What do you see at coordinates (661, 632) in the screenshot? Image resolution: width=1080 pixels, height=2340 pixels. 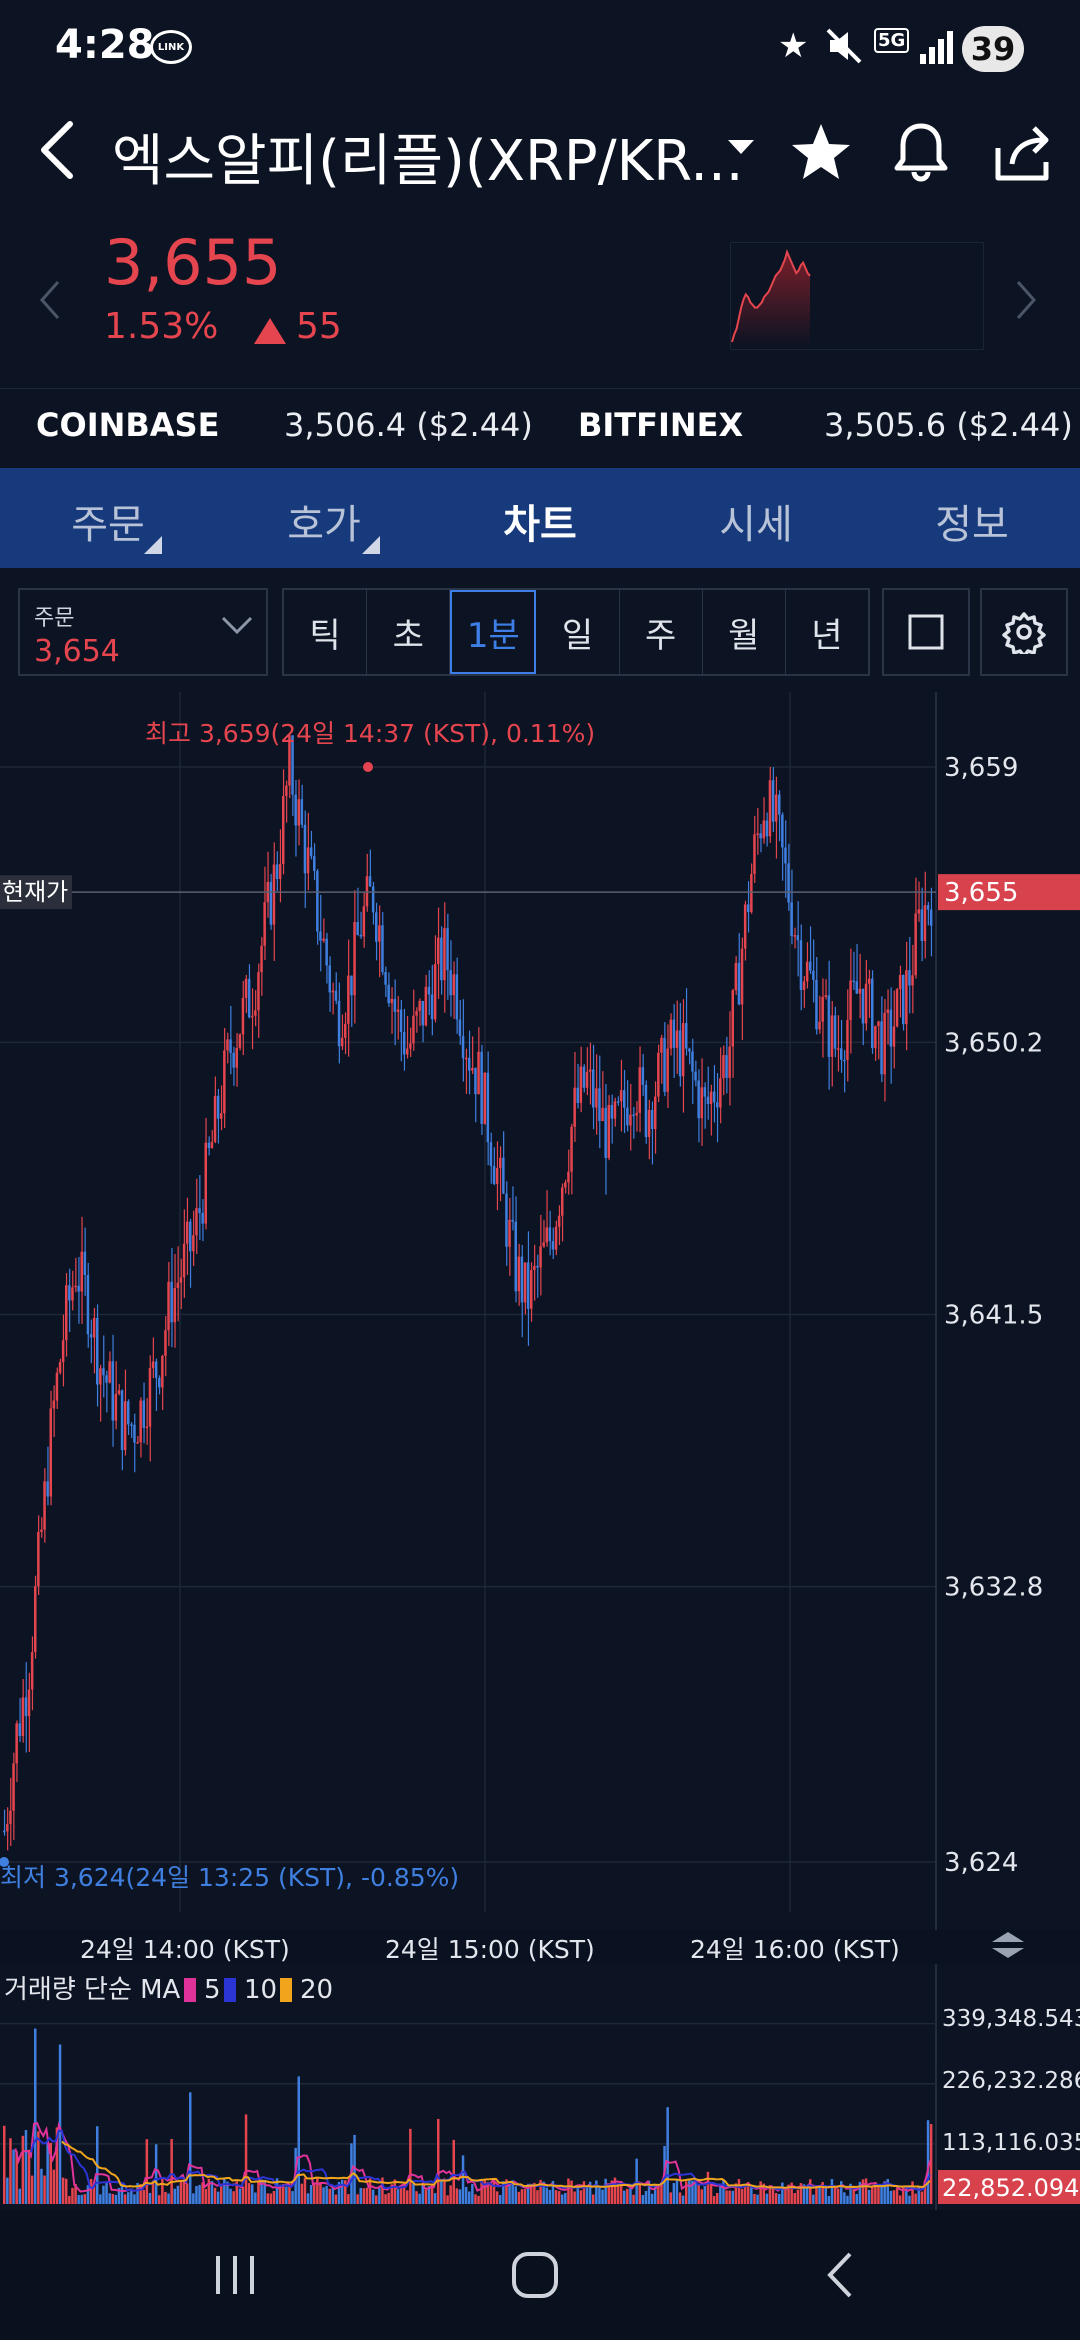 I see `interval-week: 주` at bounding box center [661, 632].